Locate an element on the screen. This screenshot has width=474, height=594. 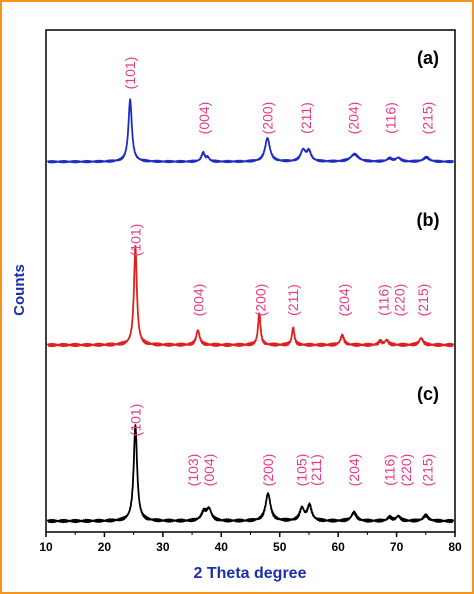
x-tick-label: 50 is located at coordinates (280, 547).